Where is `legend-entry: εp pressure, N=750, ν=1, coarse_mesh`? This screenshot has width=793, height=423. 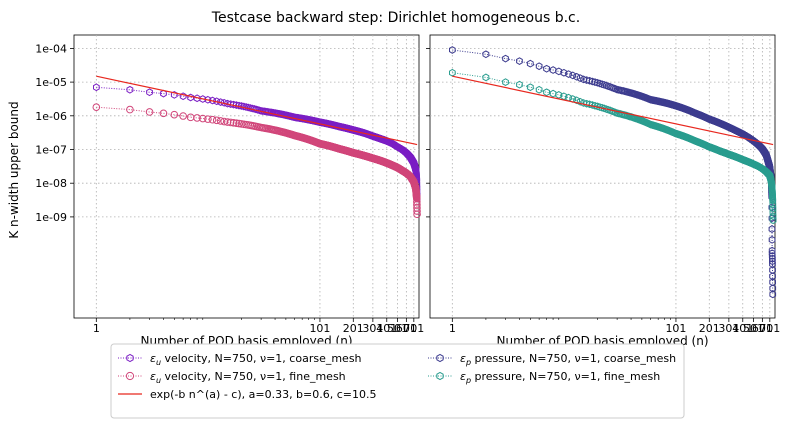
legend-entry: εp pressure, N=750, ν=1, coarse_mesh is located at coordinates (552, 359).